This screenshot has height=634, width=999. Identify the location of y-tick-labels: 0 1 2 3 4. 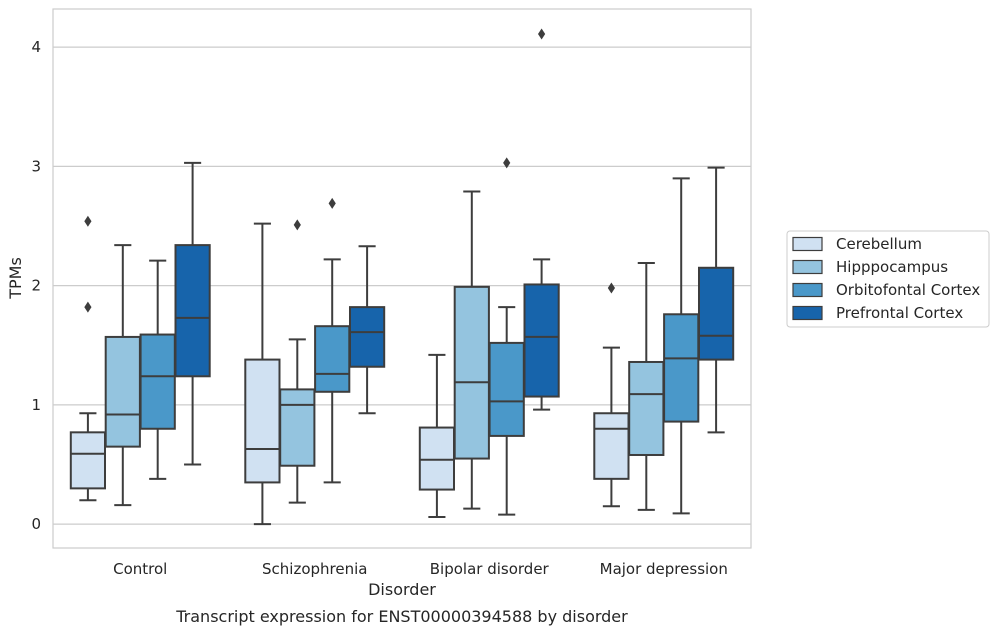
(36, 285).